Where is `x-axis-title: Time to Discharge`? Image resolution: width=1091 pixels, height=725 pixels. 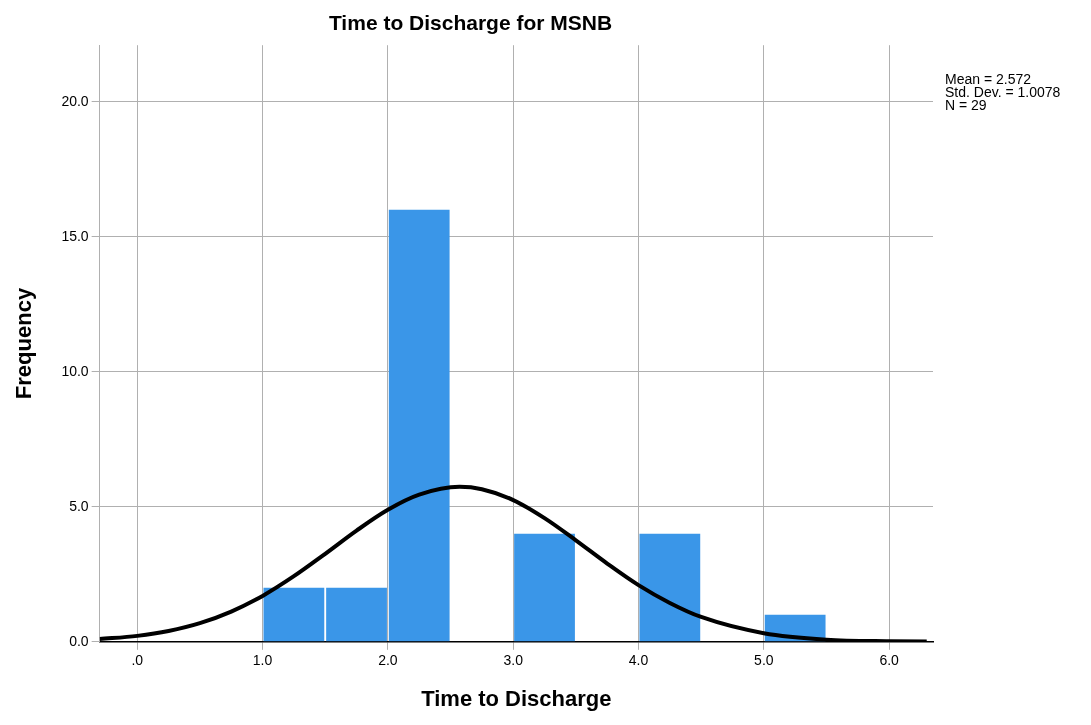
x-axis-title: Time to Discharge is located at coordinates (516, 698).